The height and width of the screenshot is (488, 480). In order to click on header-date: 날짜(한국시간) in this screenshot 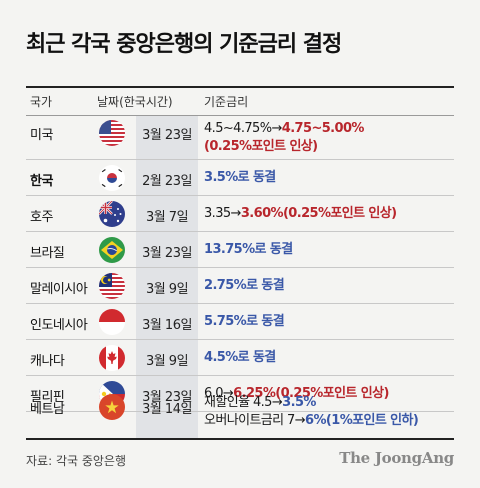, I will do `click(135, 102)`.